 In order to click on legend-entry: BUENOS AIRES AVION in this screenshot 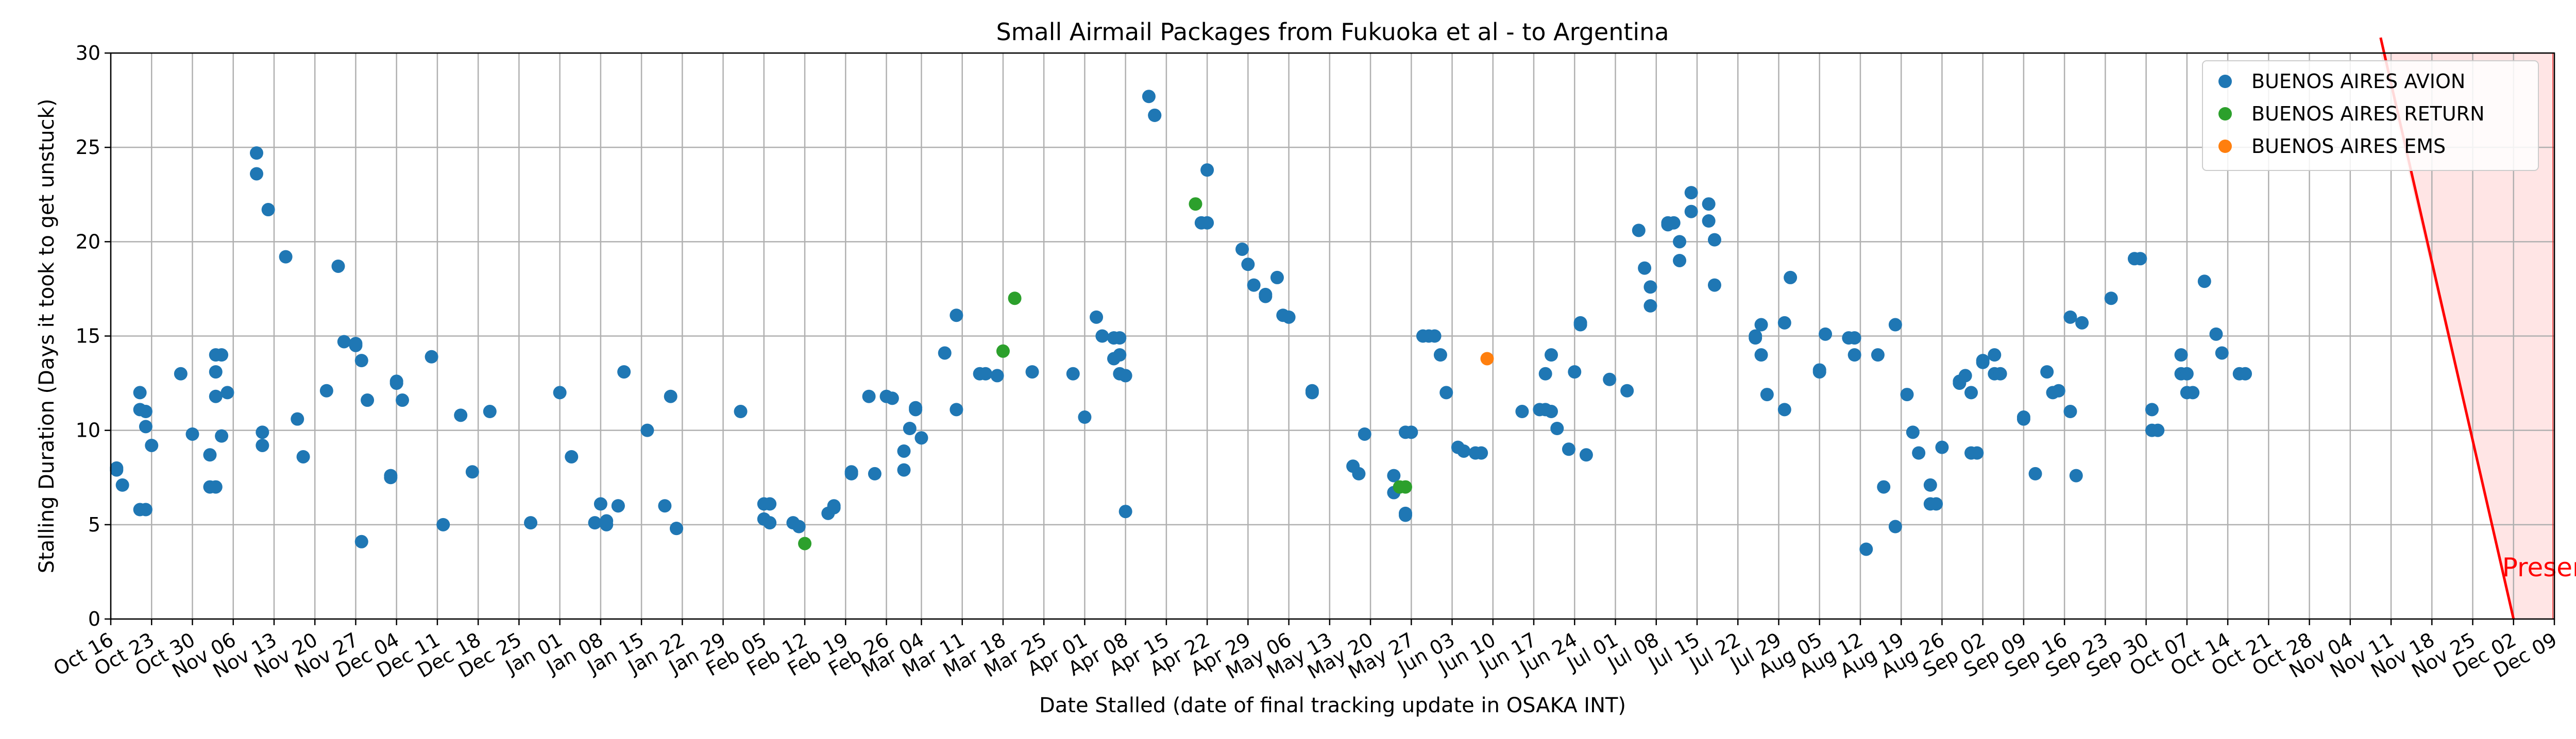, I will do `click(2358, 81)`.